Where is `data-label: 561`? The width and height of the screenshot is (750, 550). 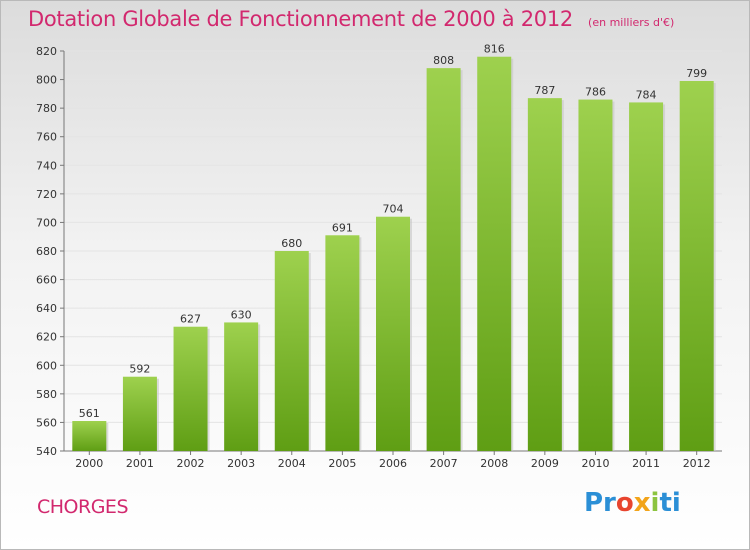
data-label: 561 is located at coordinates (89, 413).